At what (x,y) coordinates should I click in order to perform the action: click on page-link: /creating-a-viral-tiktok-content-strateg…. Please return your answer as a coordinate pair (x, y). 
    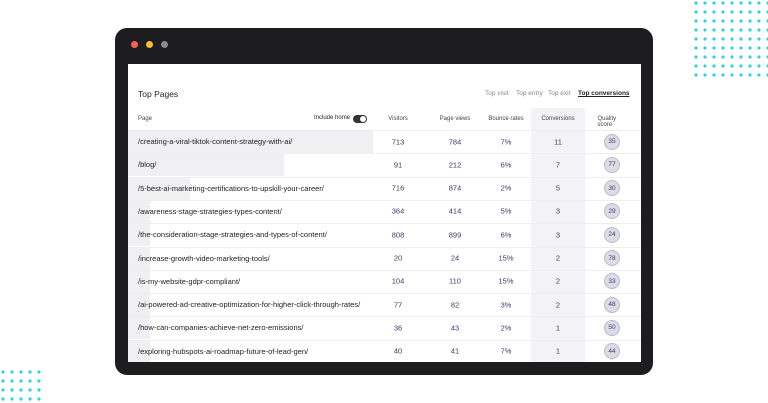
    Looking at the image, I should click on (215, 141).